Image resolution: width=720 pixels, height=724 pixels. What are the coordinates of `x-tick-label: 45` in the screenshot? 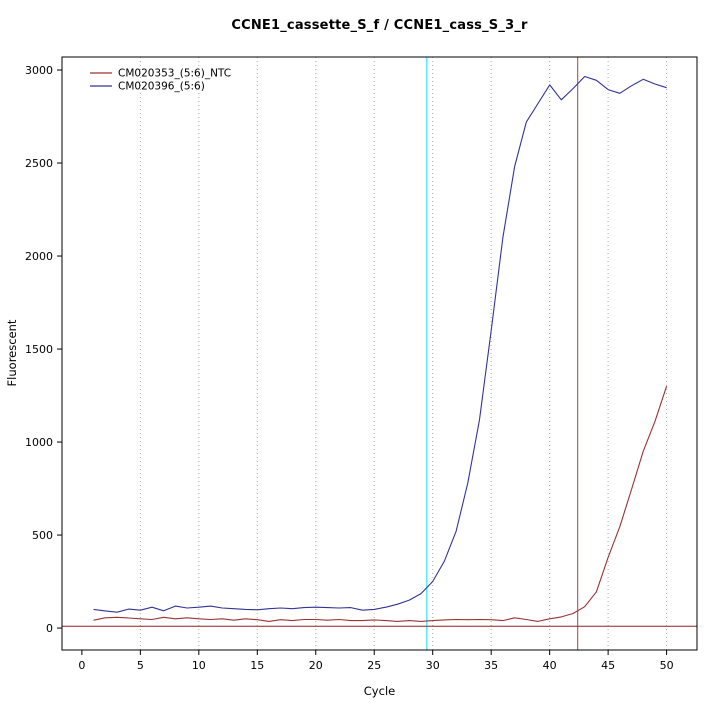 It's located at (608, 665).